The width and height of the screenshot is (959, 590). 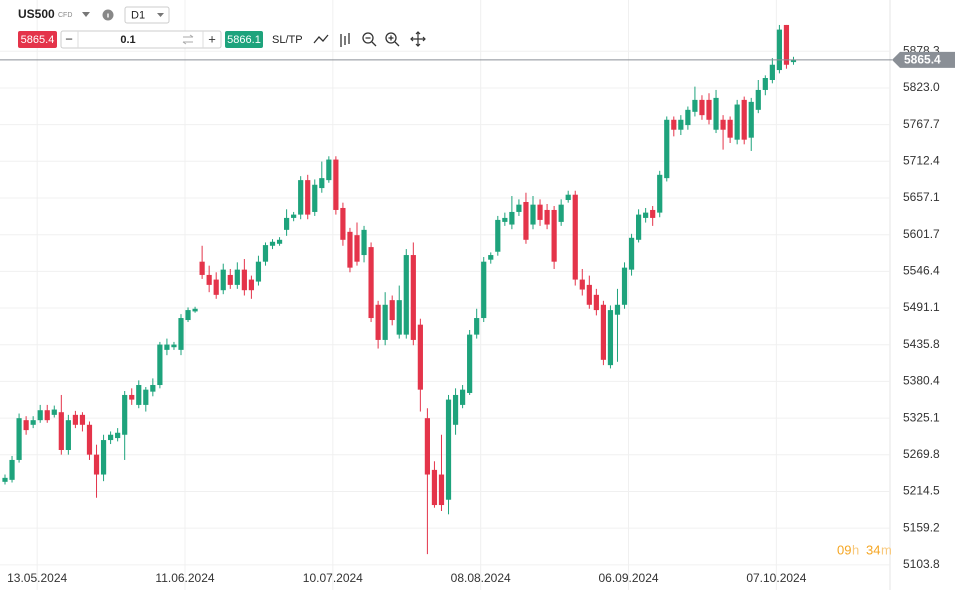 What do you see at coordinates (127, 40) in the screenshot?
I see `quantity: 0.1` at bounding box center [127, 40].